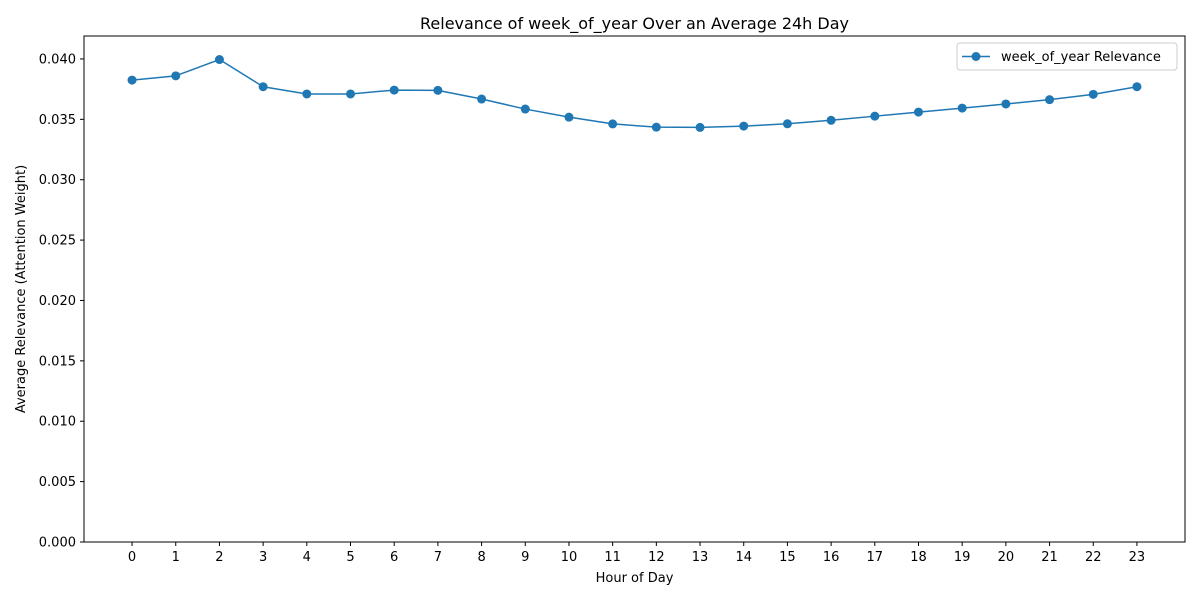  What do you see at coordinates (700, 557) in the screenshot?
I see `x-tick-label: 13` at bounding box center [700, 557].